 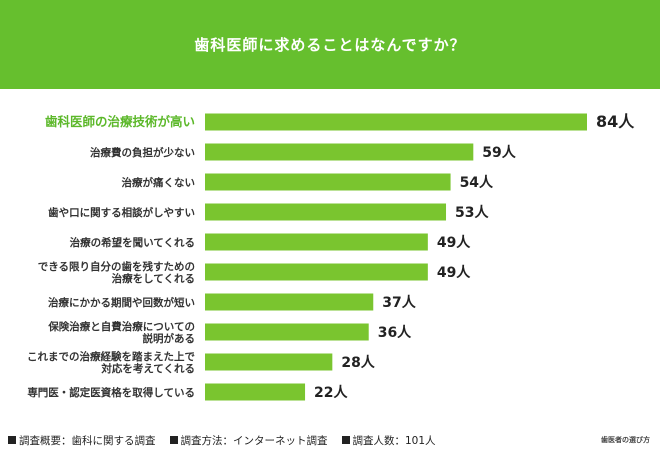 I want to click on value-label-2: 54人, so click(x=477, y=182).